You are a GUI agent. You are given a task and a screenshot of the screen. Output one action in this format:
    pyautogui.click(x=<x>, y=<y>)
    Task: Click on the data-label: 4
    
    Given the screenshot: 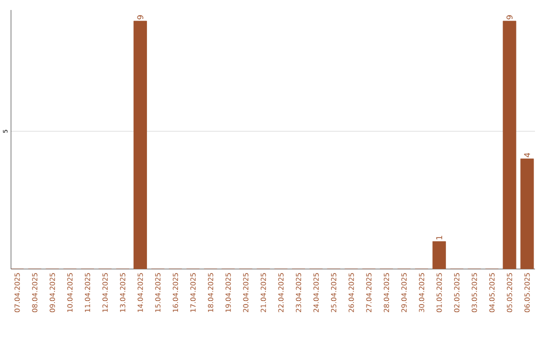 What is the action you would take?
    pyautogui.click(x=527, y=155)
    